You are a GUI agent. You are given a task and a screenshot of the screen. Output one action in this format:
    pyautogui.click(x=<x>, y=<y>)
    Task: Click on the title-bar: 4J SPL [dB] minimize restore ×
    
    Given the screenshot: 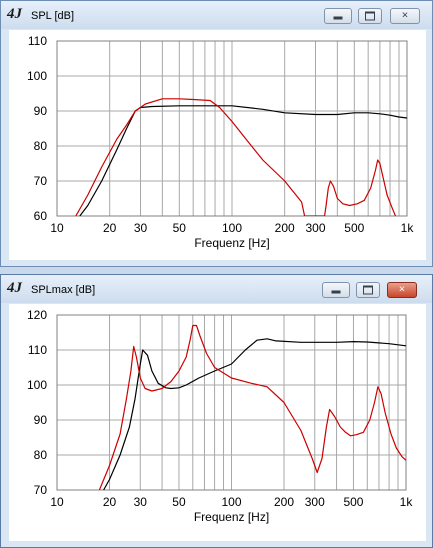 What is the action you would take?
    pyautogui.click(x=216, y=15)
    